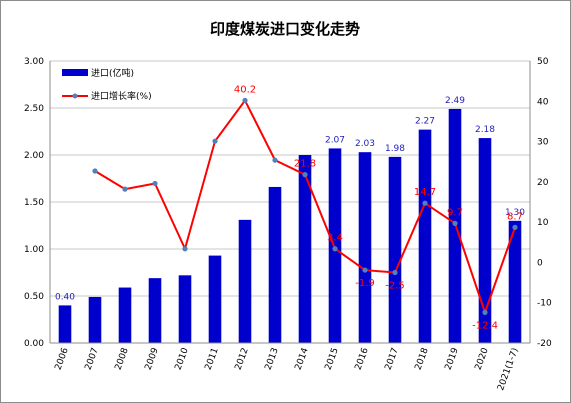 The width and height of the screenshot is (571, 403). Describe the element at coordinates (34, 62) in the screenshot. I see `y-left-tick-label: 3.00` at that location.